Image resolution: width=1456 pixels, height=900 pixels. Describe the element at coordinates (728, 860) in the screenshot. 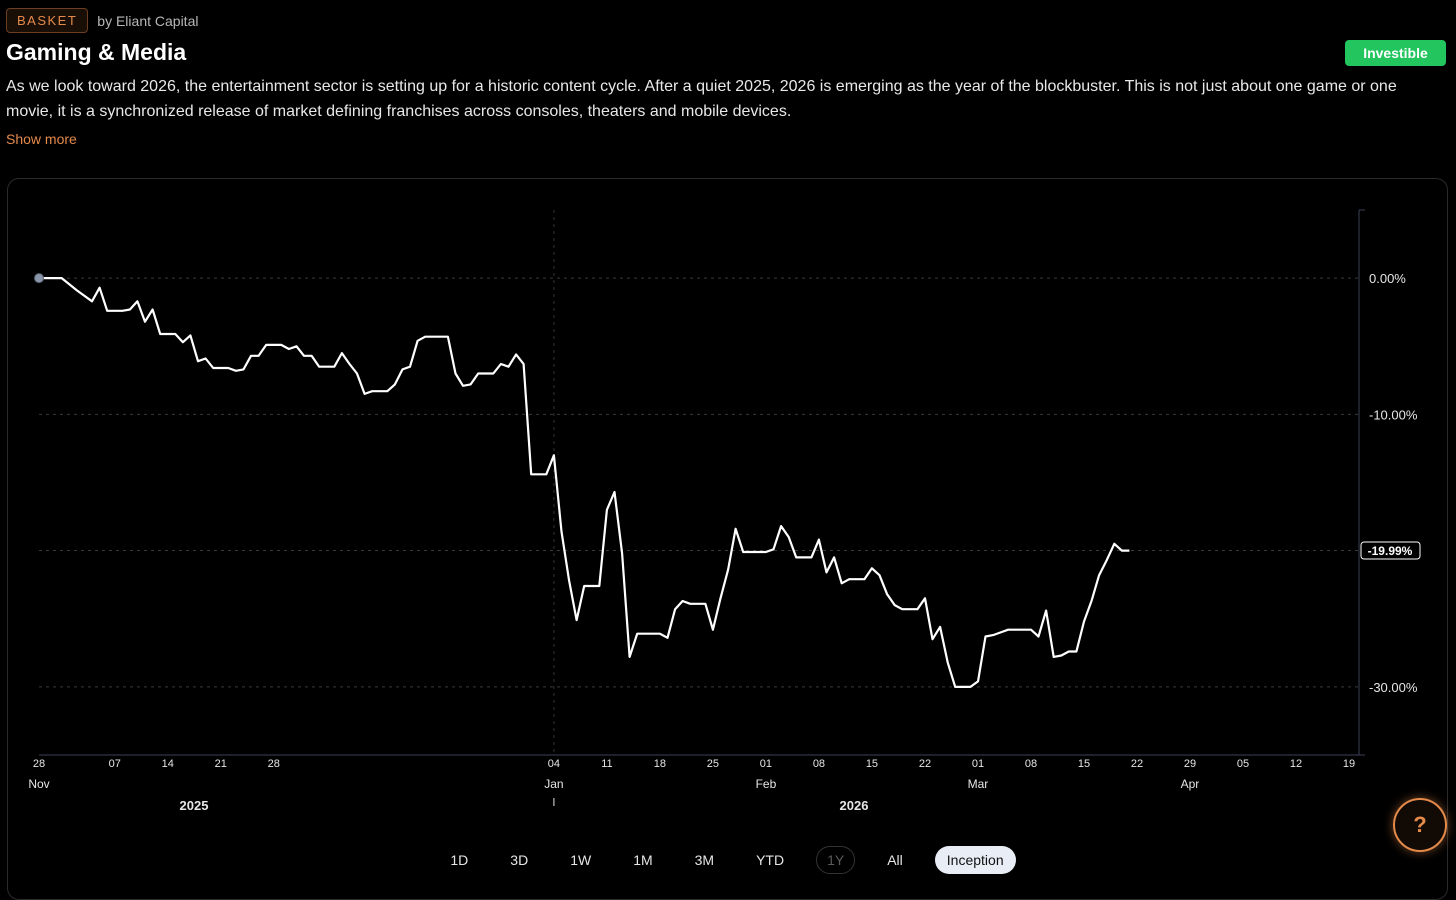

I see `range-selector: 1D 3D 1W 1M 3M YTD 1Y All Inception` at that location.